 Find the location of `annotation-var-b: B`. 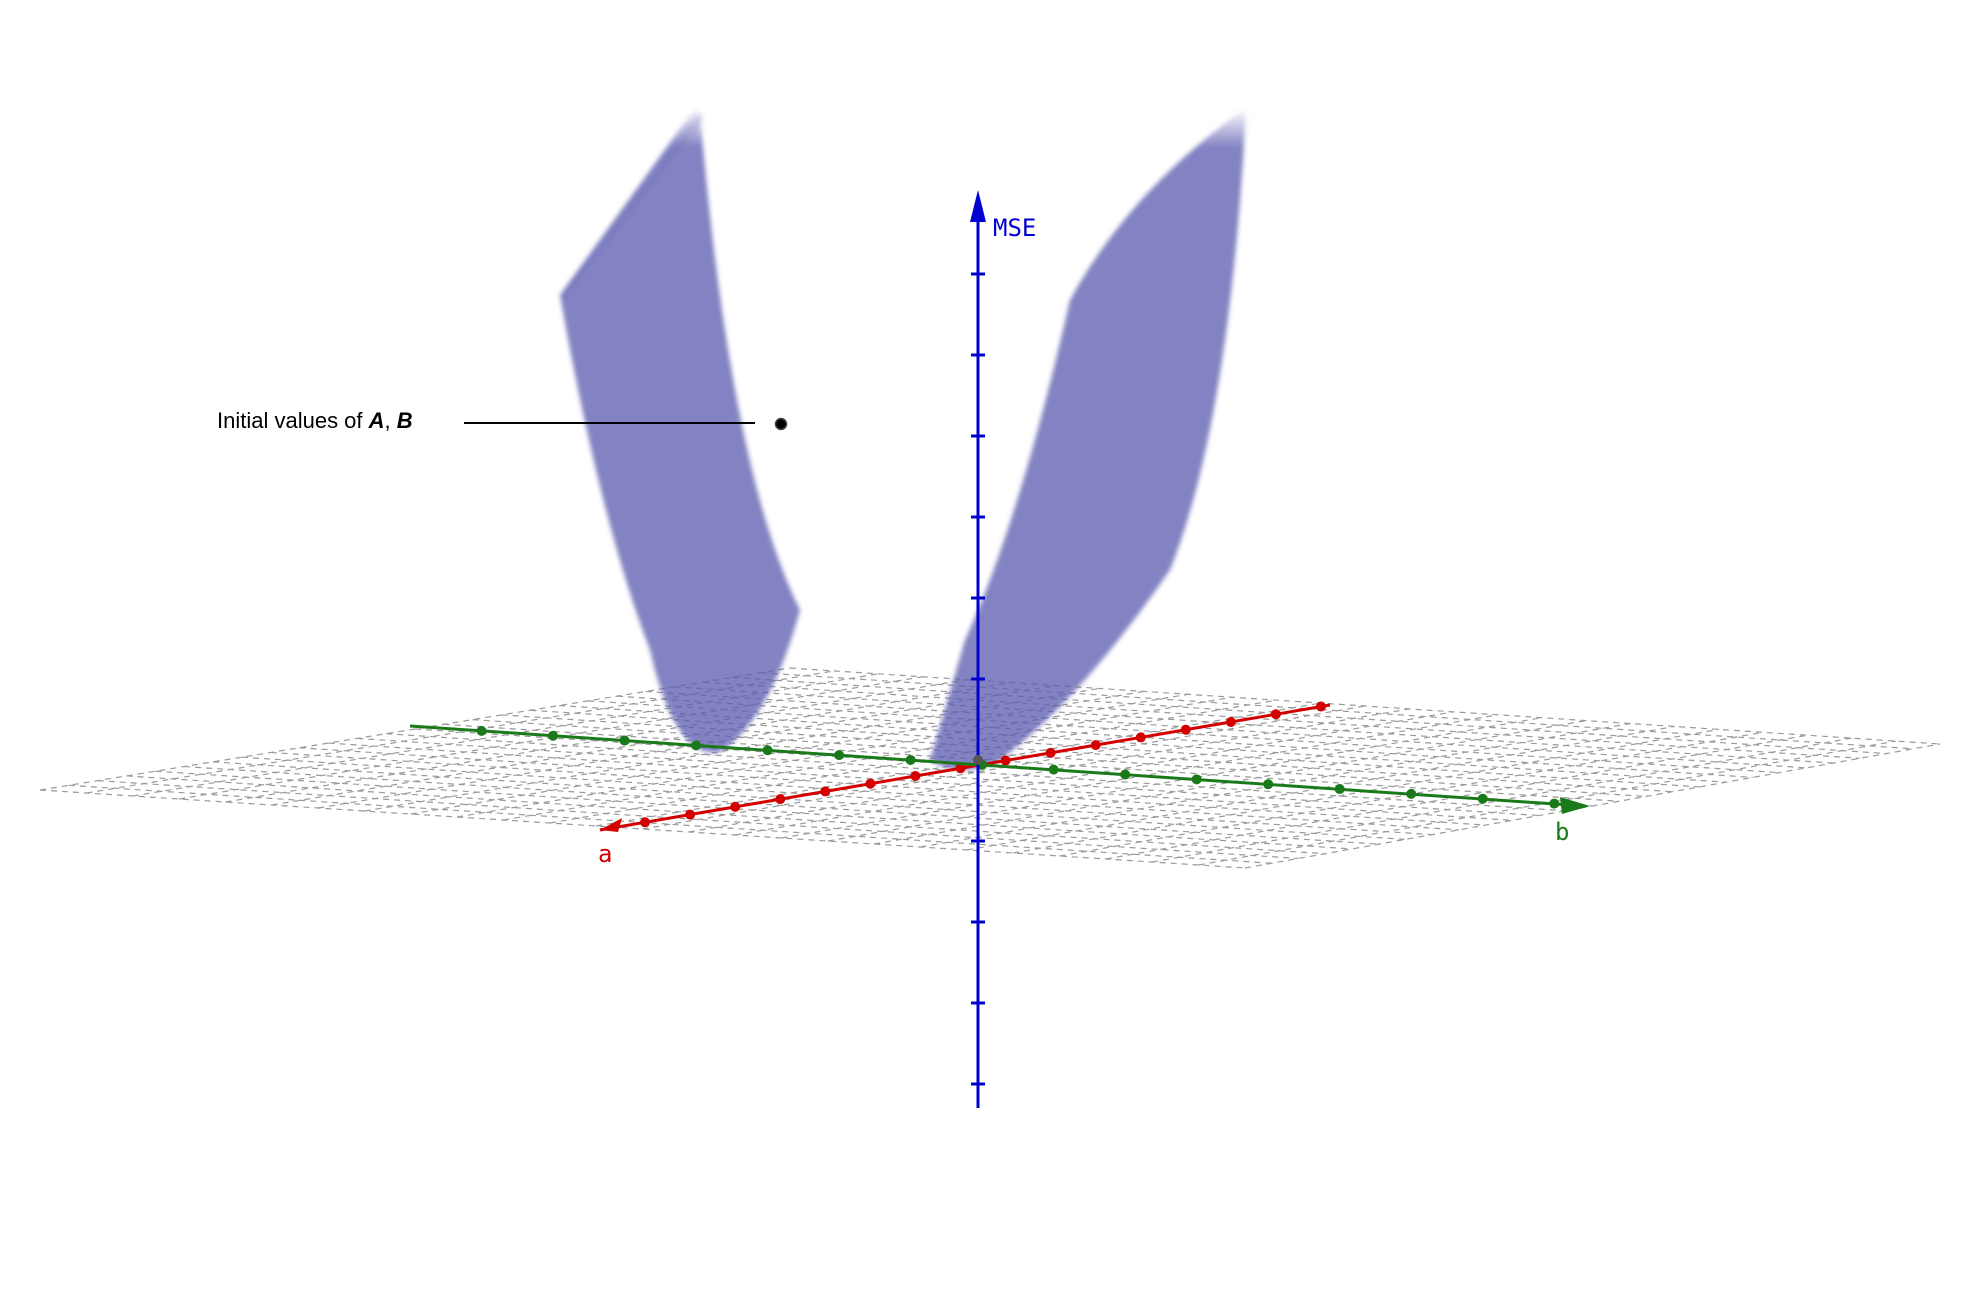

annotation-var-b: B is located at coordinates (405, 420).